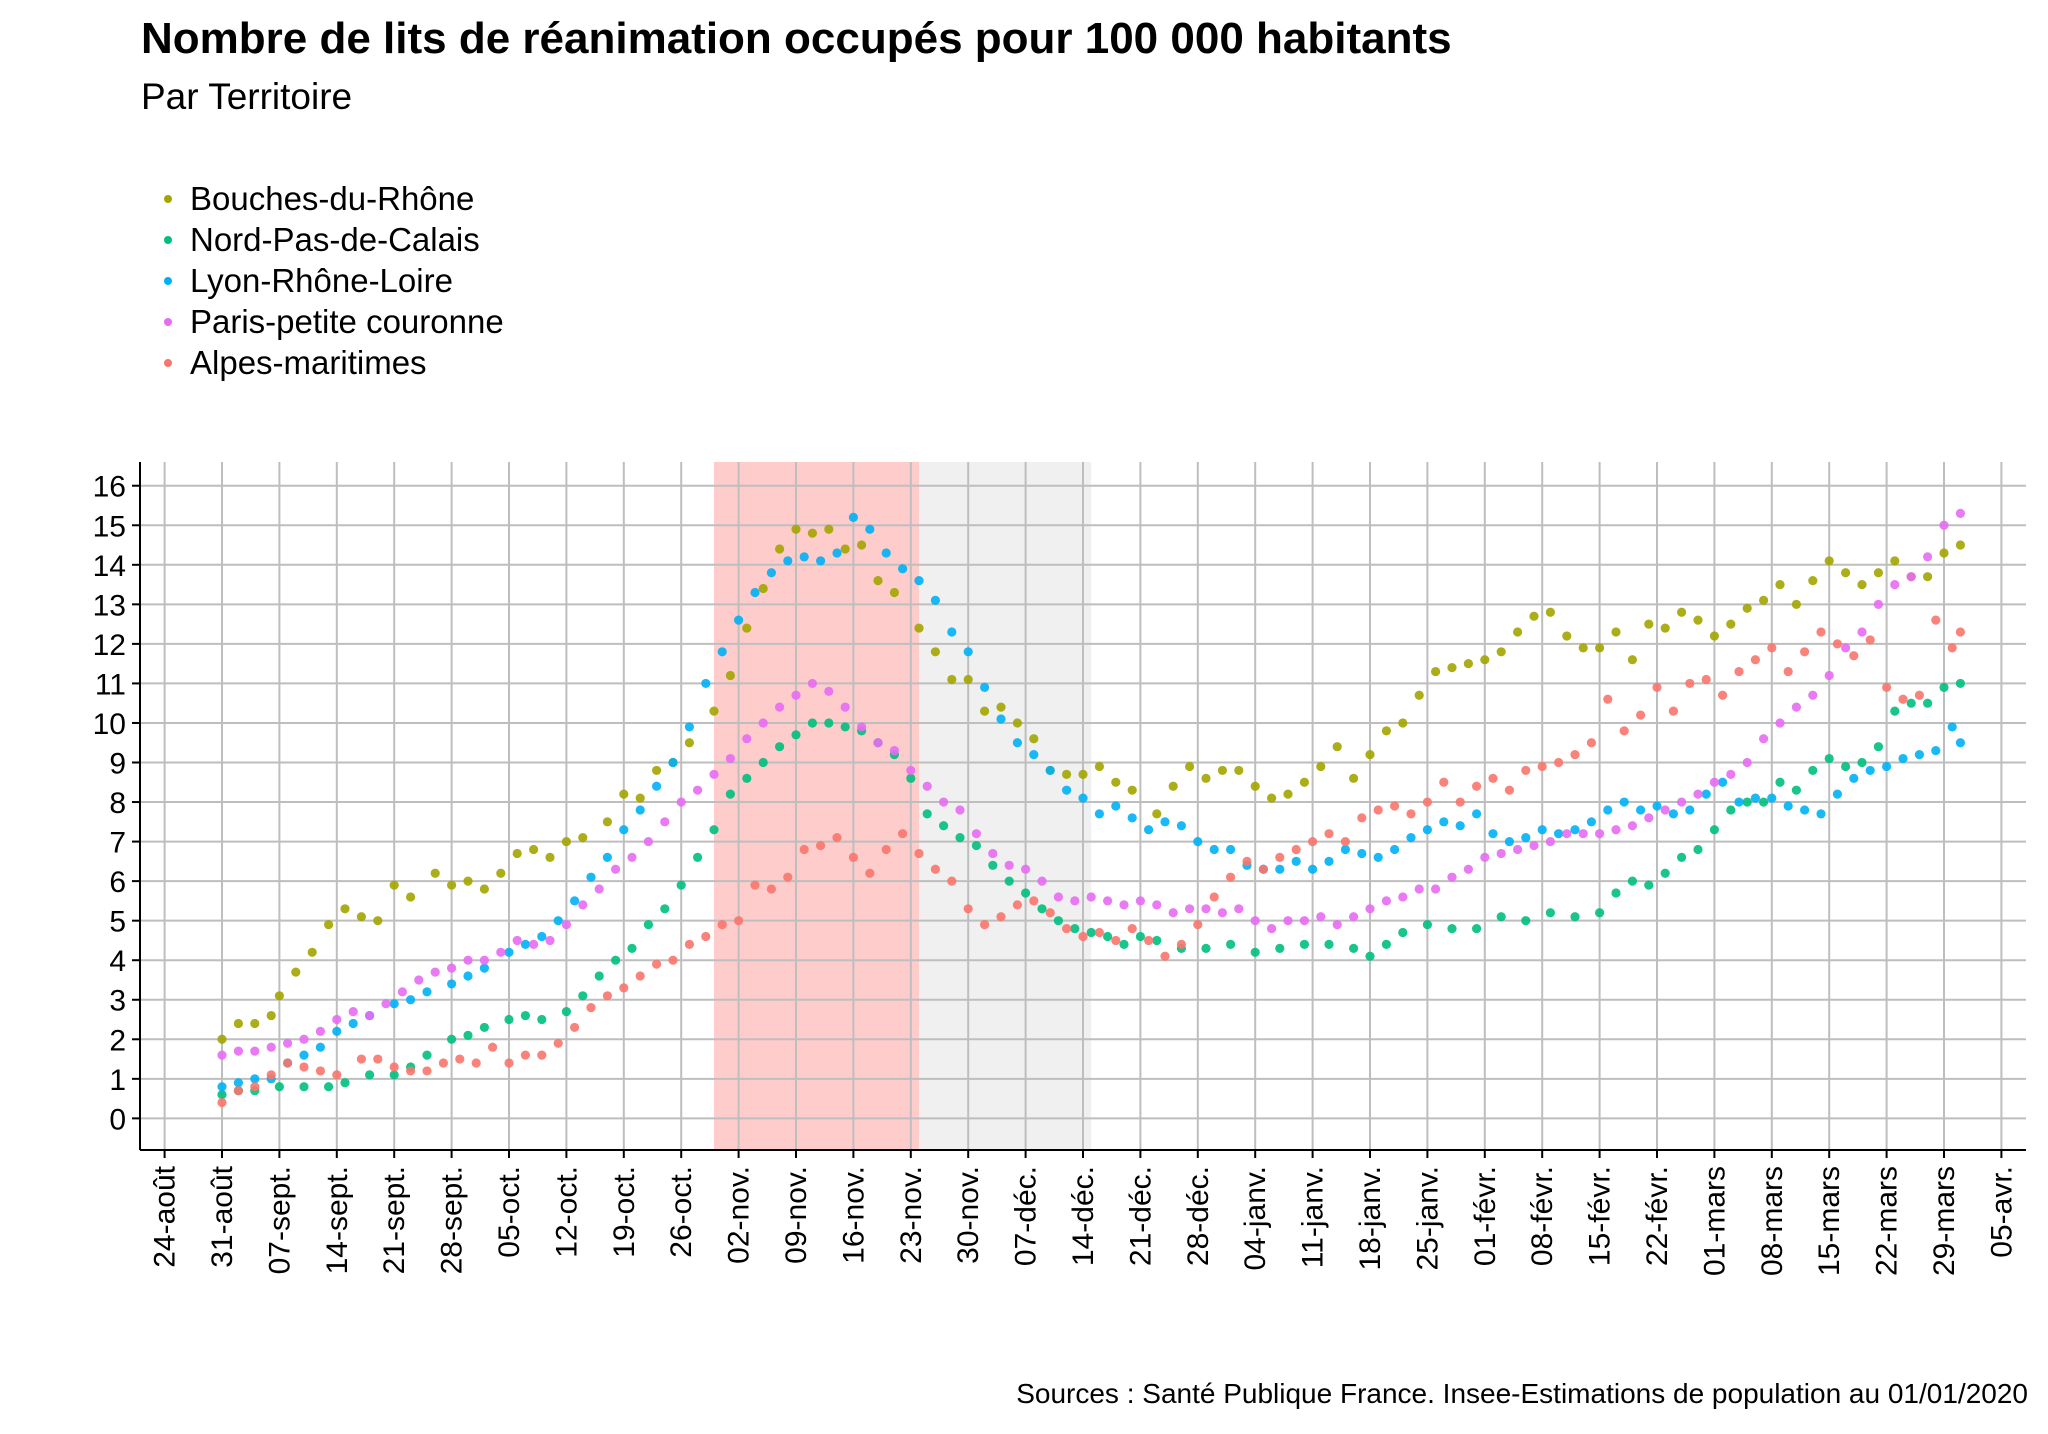 The image size is (2048, 1434). What do you see at coordinates (168, 363) in the screenshot?
I see `legend-marker` at bounding box center [168, 363].